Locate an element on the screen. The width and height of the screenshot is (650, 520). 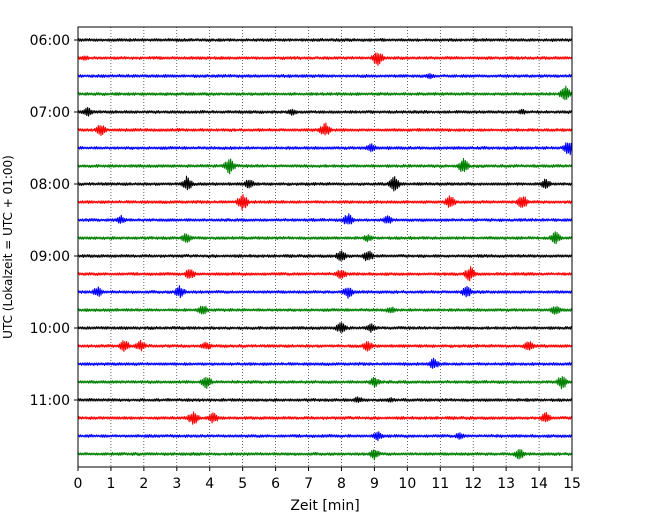
x-tick-label: 14 is located at coordinates (539, 484).